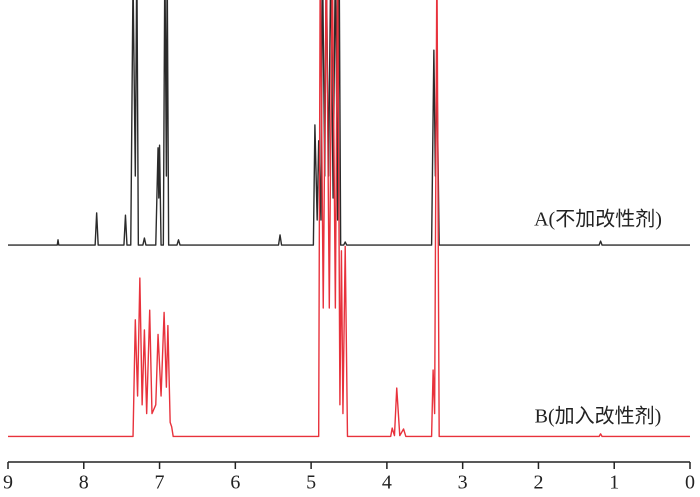 The image size is (700, 497). What do you see at coordinates (614, 483) in the screenshot?
I see `x-tick-label: 1` at bounding box center [614, 483].